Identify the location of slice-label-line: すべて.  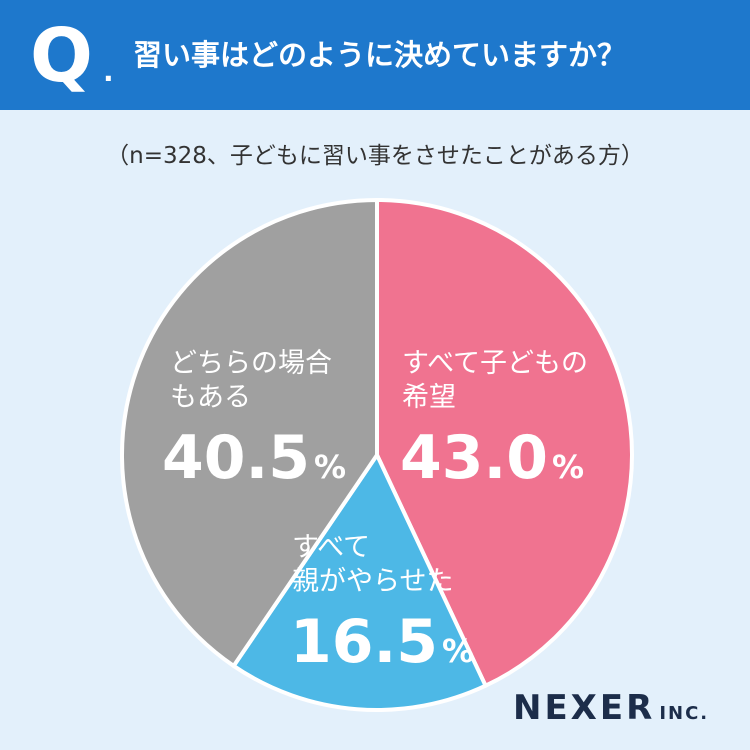
(331, 547).